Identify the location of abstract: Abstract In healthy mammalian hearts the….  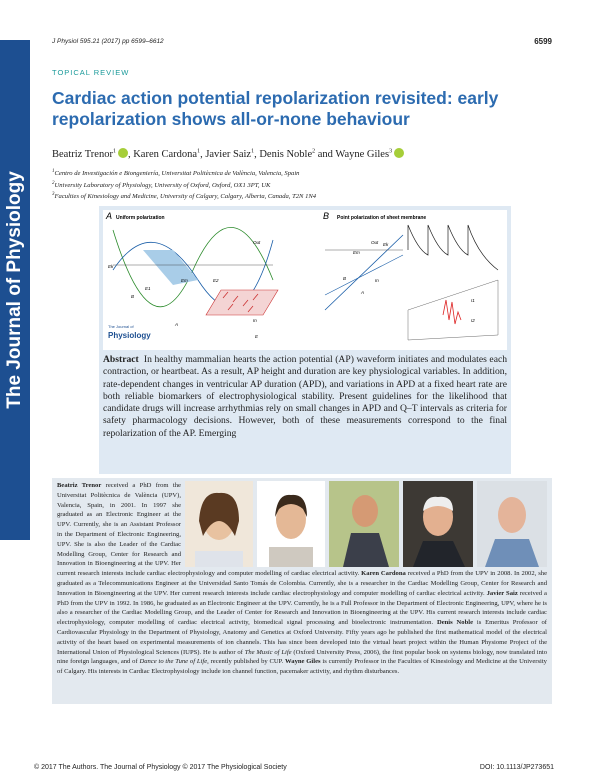
(305, 397).